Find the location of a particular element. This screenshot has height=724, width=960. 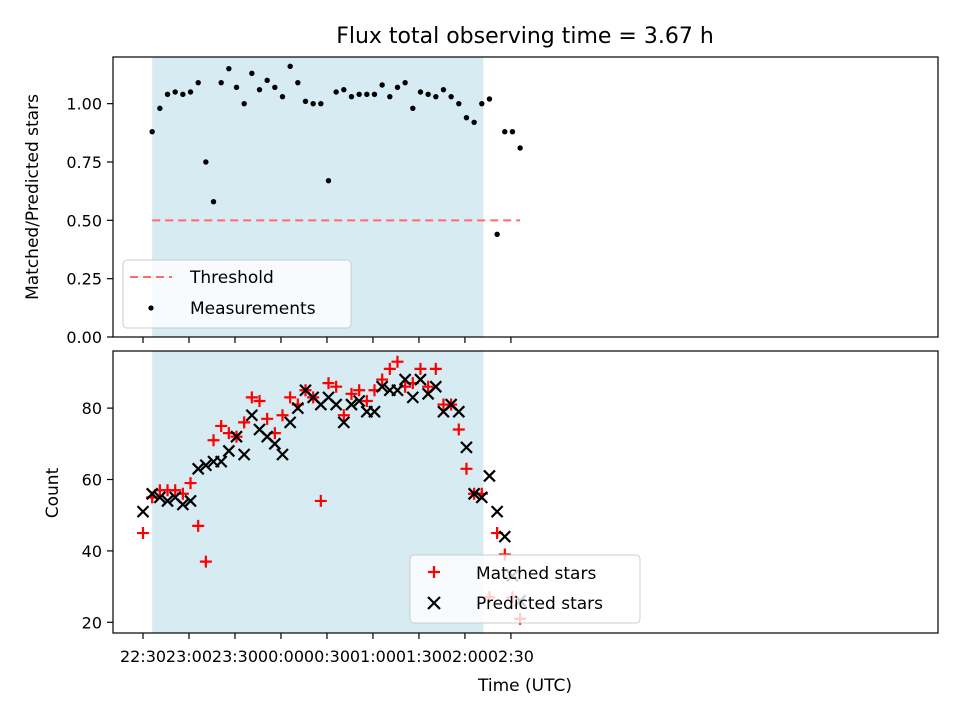

y-axis-label-bottom: Count is located at coordinates (53, 492).